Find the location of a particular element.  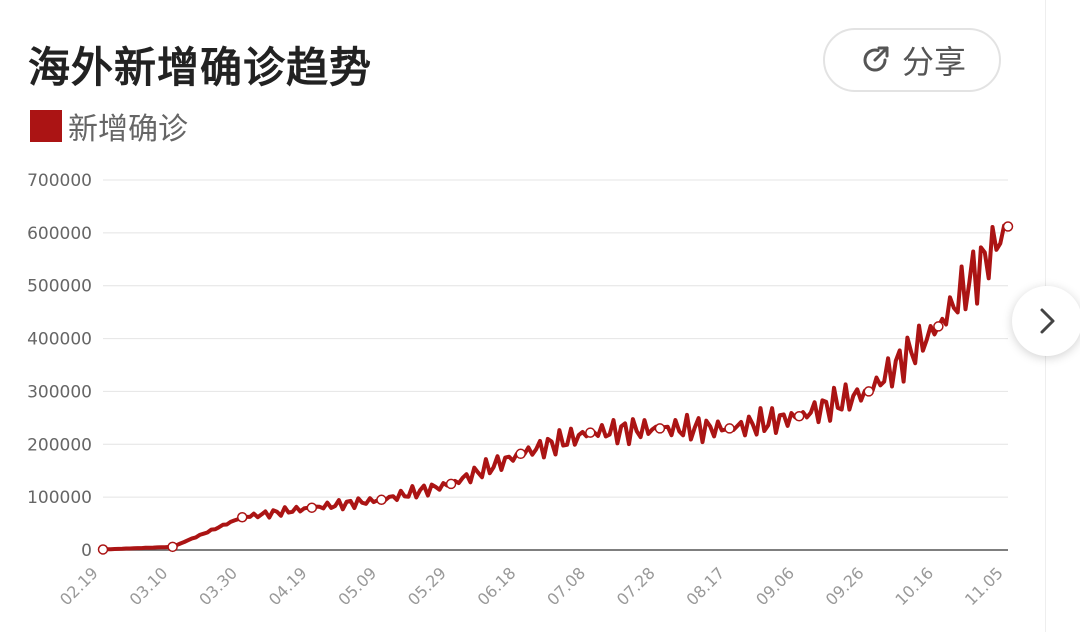

y-tick-label: 0 is located at coordinates (86, 551).